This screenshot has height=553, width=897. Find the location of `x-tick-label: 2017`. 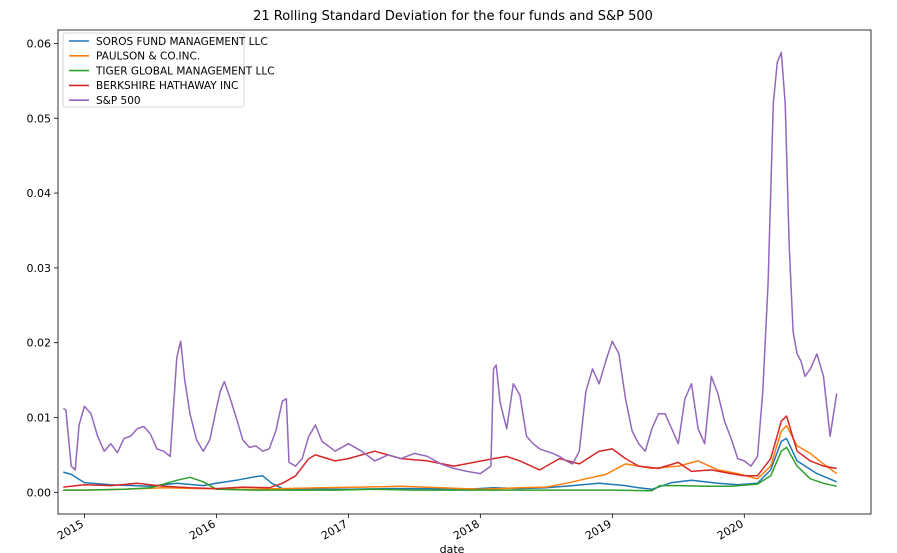

x-tick-label: 2017 is located at coordinates (334, 529).